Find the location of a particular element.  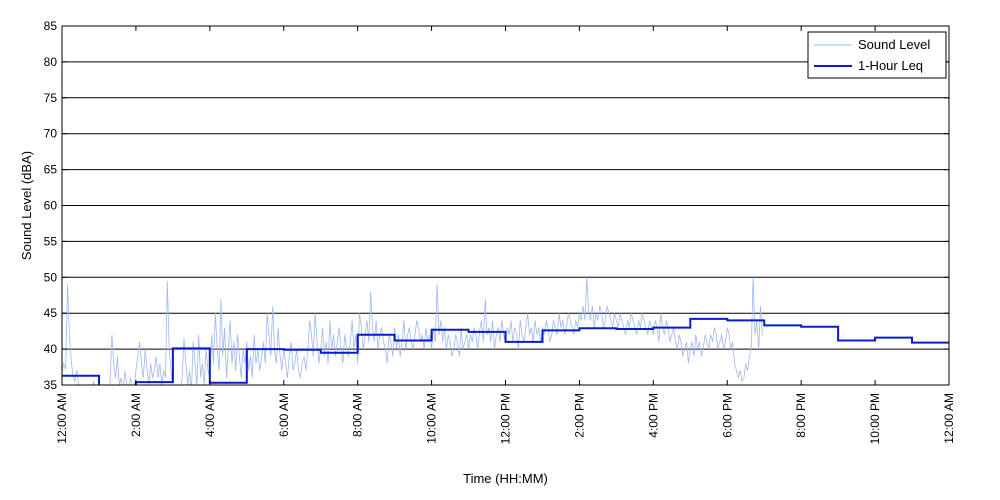

y-tick-label: 85 is located at coordinates (51, 26).